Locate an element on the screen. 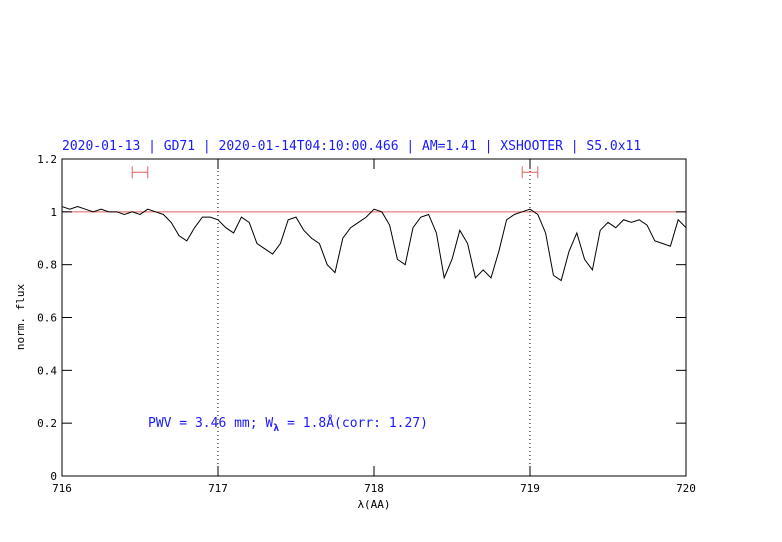  x-tick-label: 717 is located at coordinates (218, 488).